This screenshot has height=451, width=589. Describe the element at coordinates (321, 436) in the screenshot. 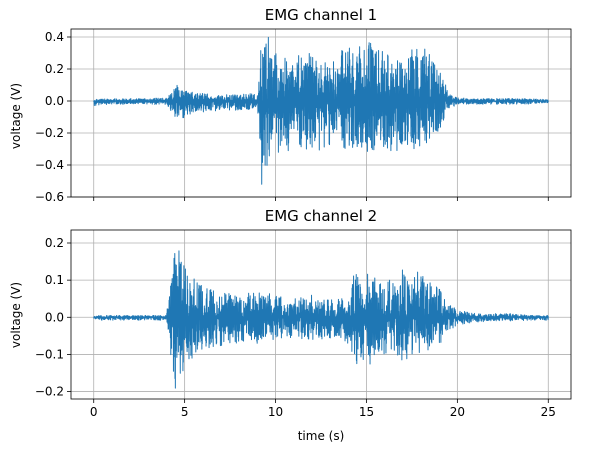

I see `x-axis-label: time (s)` at that location.